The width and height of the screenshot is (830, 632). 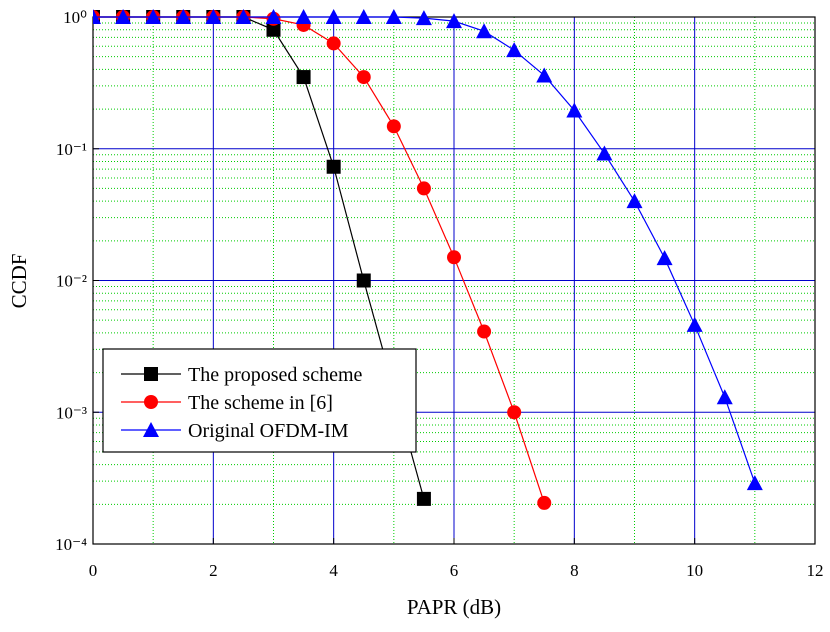 I want to click on x-tick-label: 0, so click(x=93, y=570).